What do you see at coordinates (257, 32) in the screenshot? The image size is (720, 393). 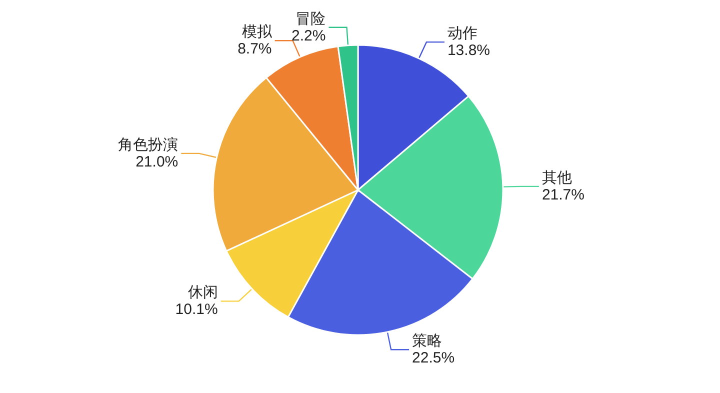 I see `slice-label: 模拟` at bounding box center [257, 32].